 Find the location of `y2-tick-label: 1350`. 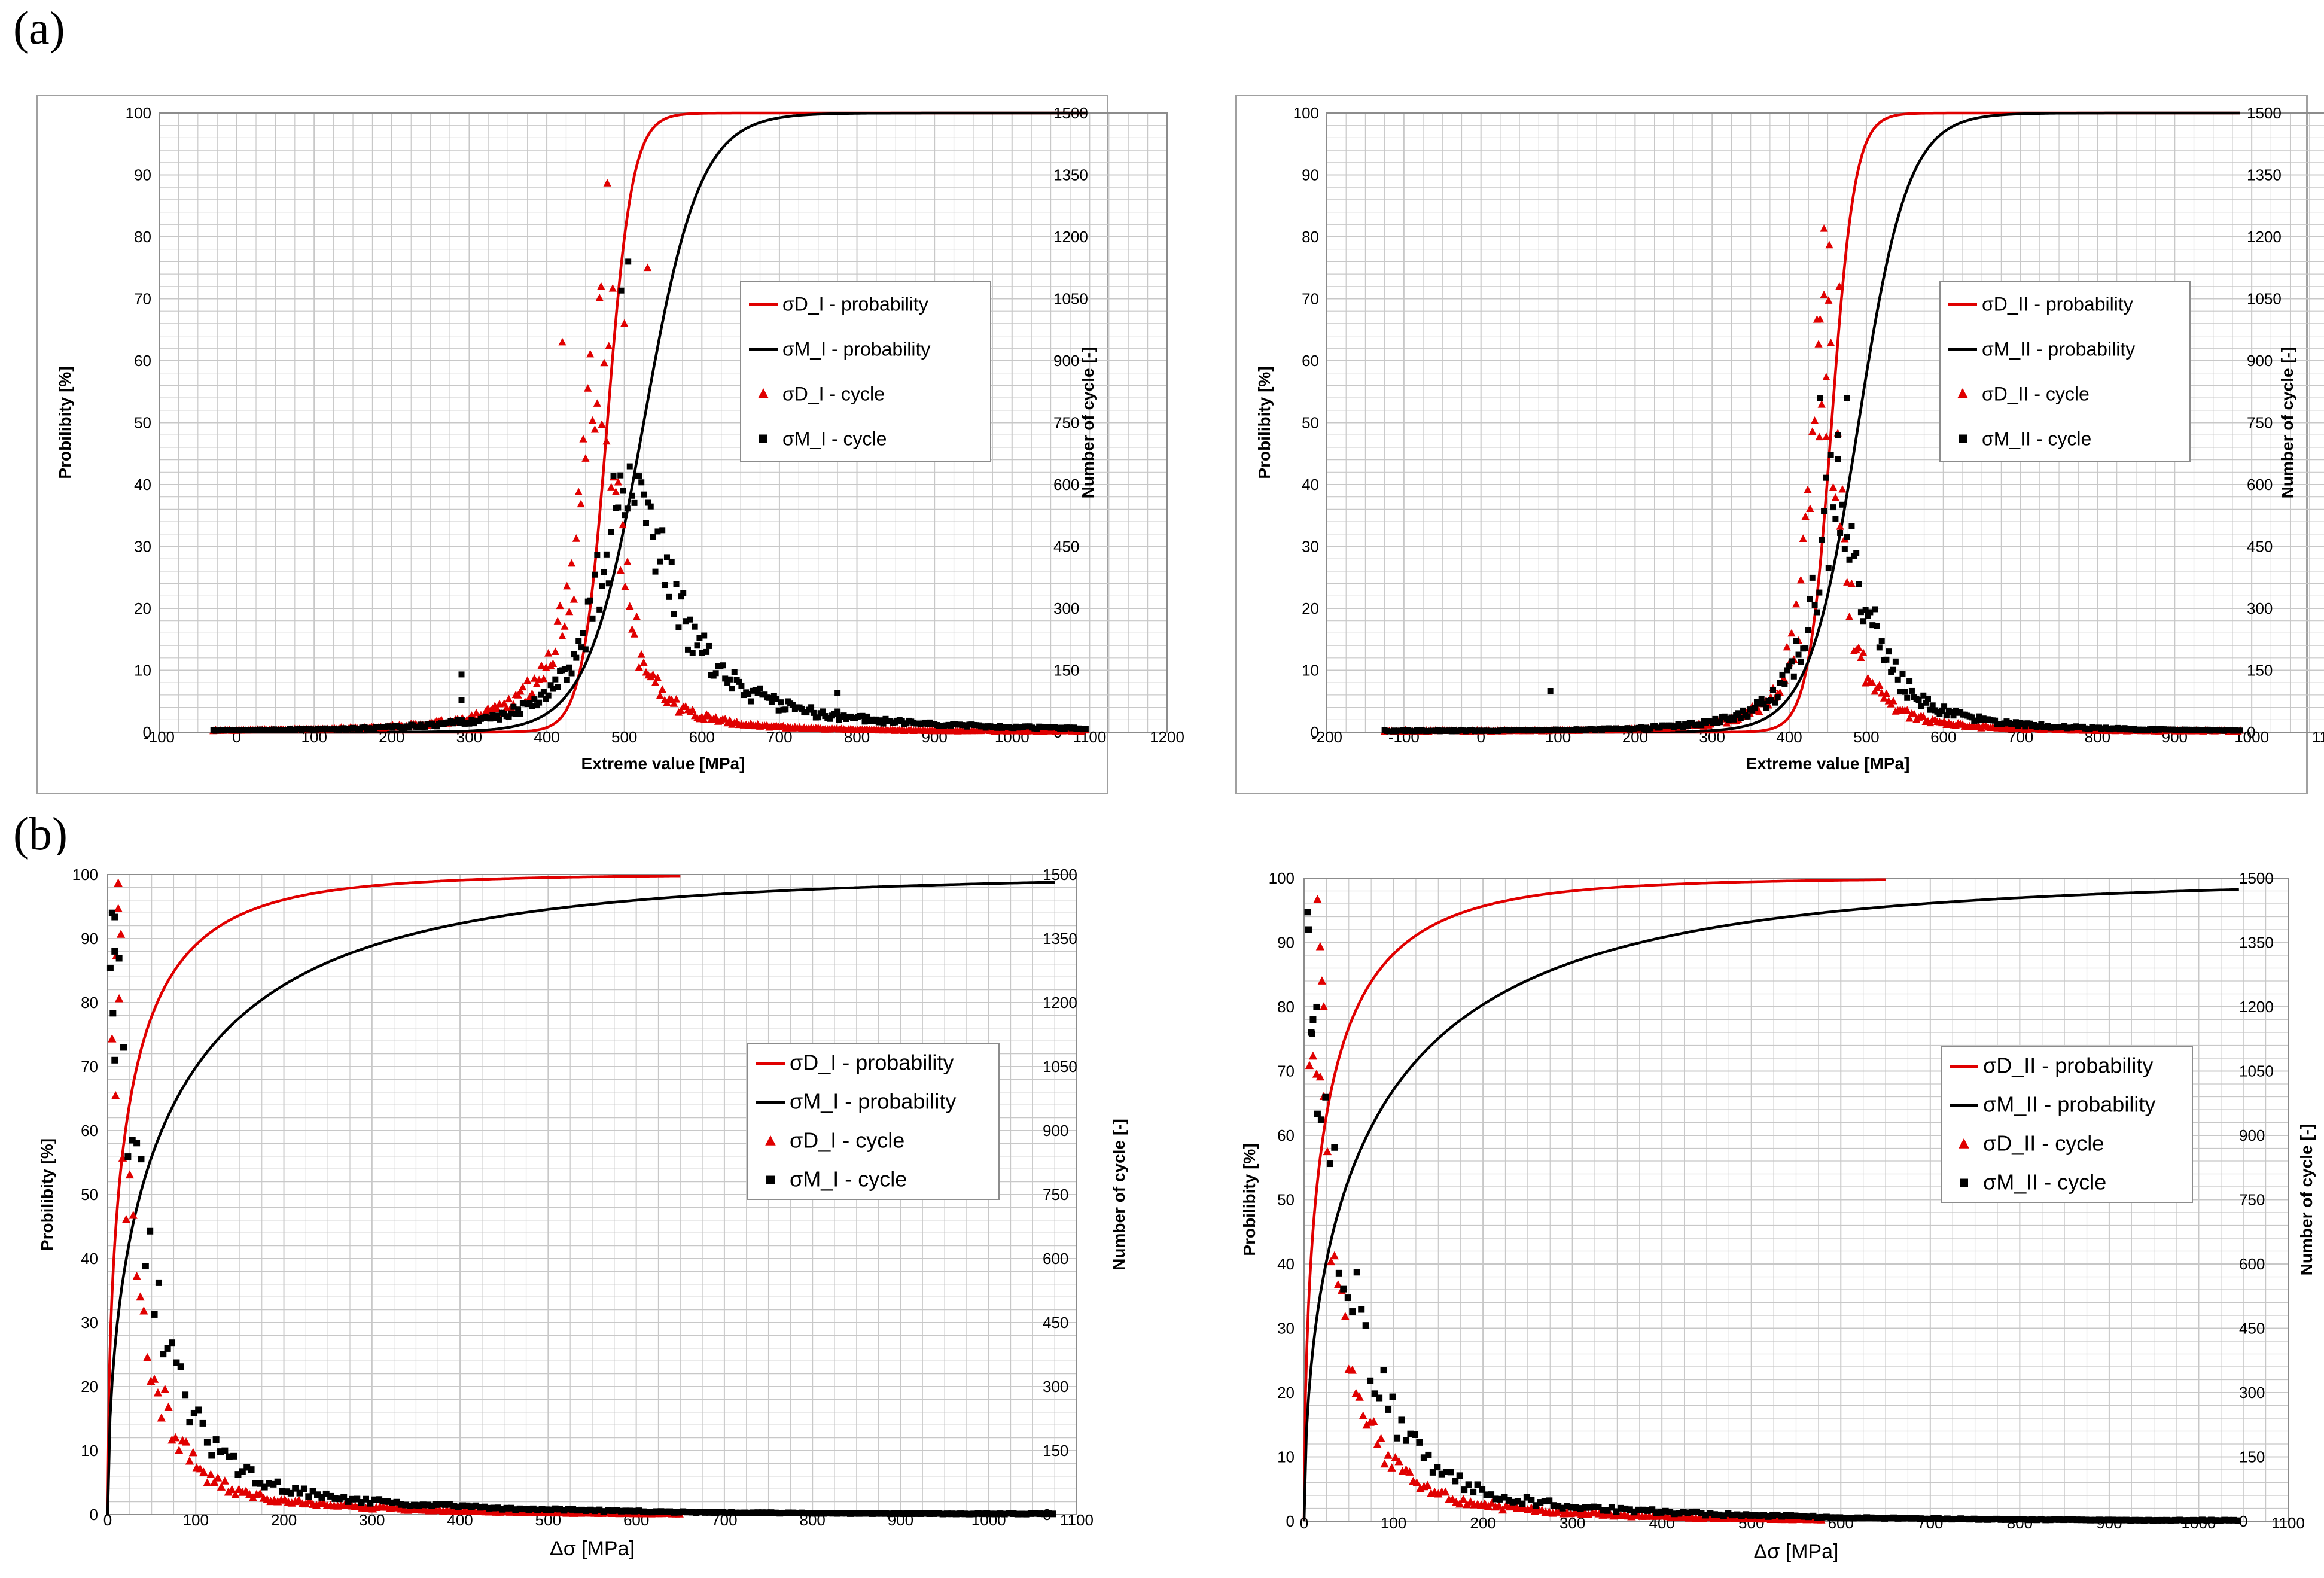

y2-tick-label: 1350 is located at coordinates (2264, 175).